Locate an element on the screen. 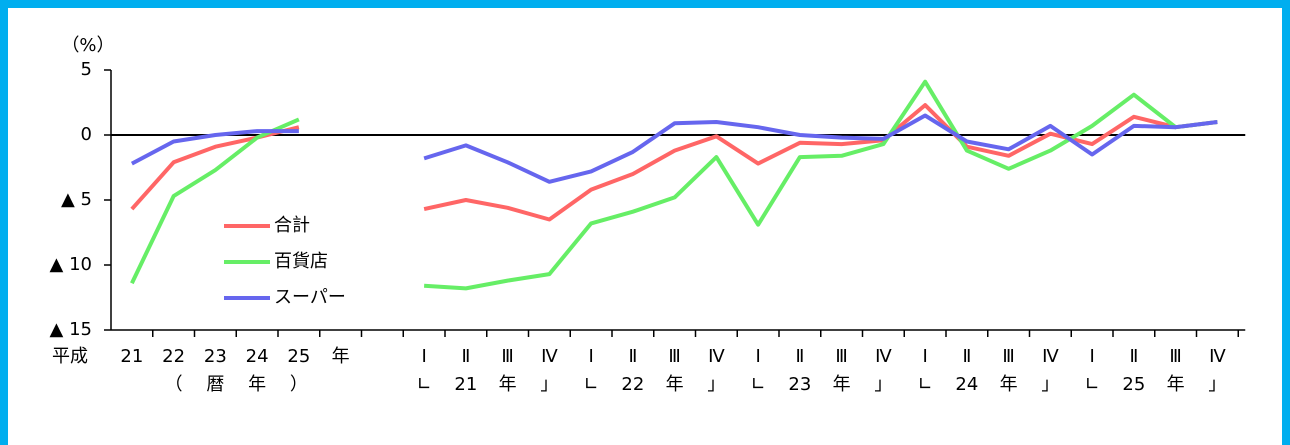 The image size is (1290, 445). y-tick-label: 0 is located at coordinates (86, 134).